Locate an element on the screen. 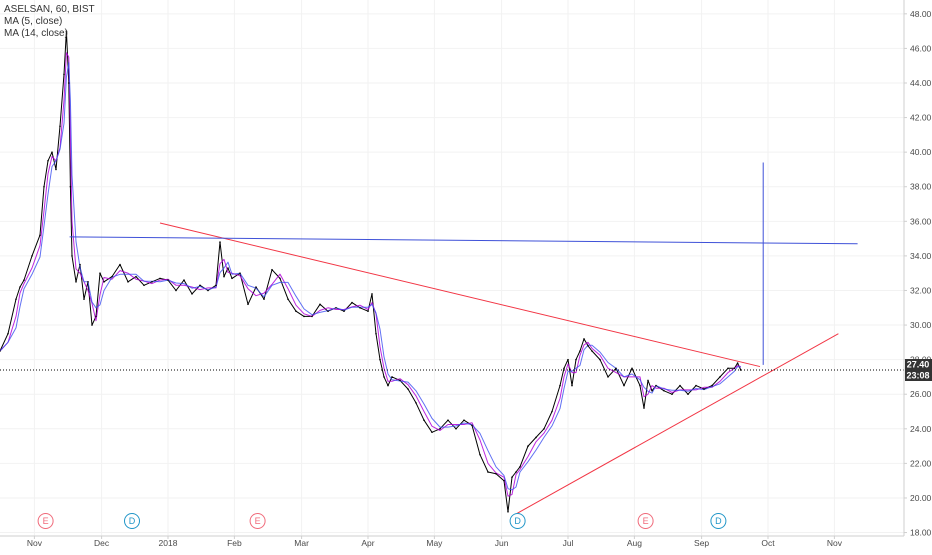  indicator-ma5-label: MA (5, close) is located at coordinates (33, 21).